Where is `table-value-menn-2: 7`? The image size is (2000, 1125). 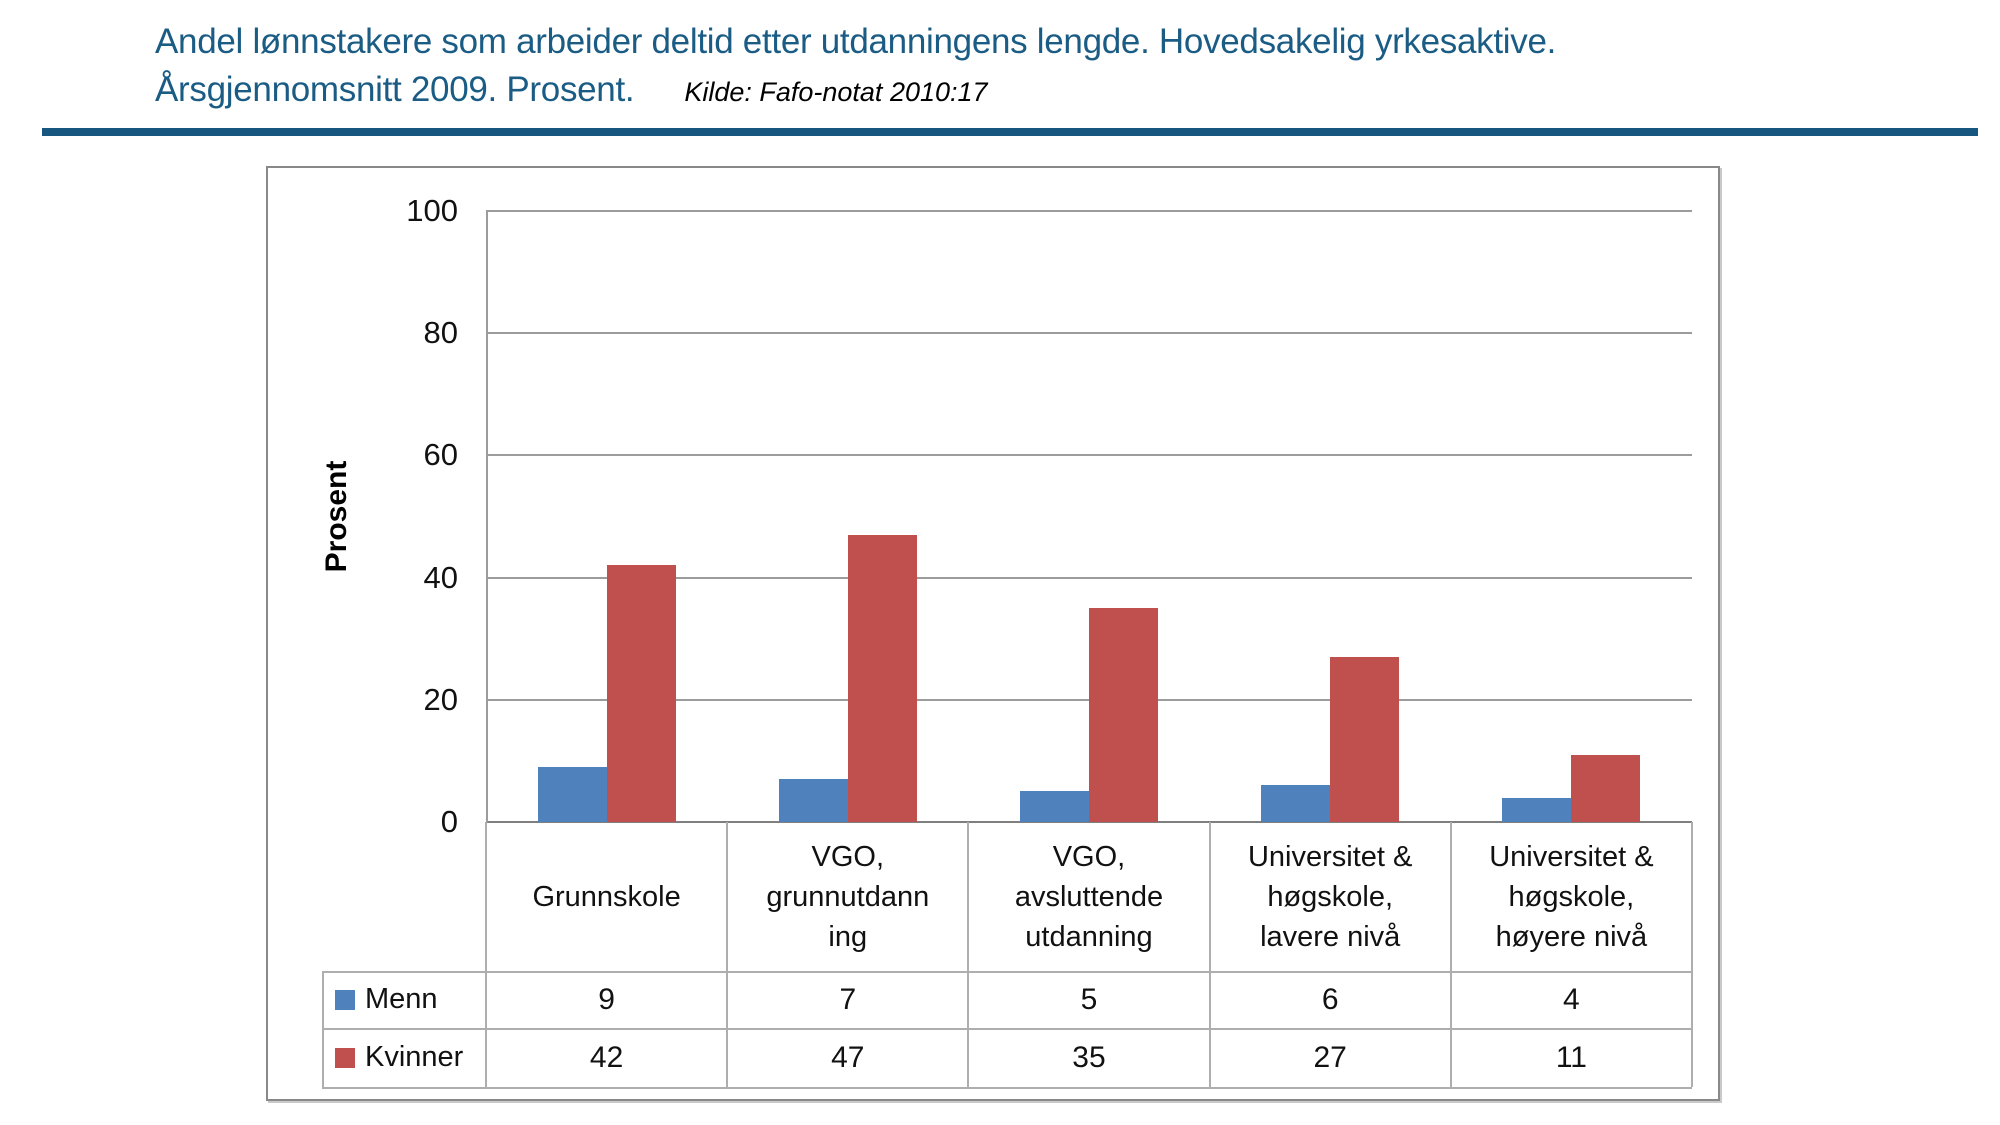 table-value-menn-2: 7 is located at coordinates (848, 999).